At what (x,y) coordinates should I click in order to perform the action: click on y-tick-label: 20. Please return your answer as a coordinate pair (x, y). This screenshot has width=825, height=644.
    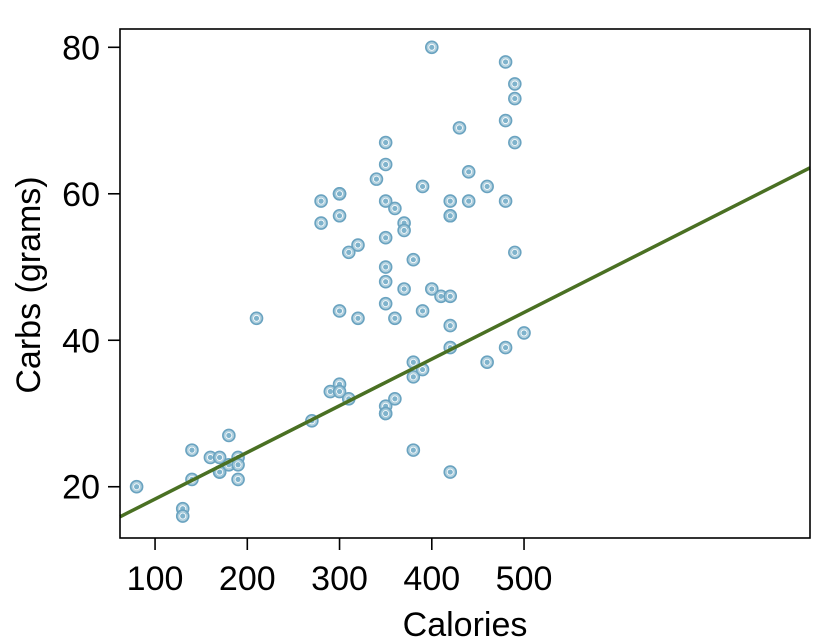
    Looking at the image, I should click on (81, 488).